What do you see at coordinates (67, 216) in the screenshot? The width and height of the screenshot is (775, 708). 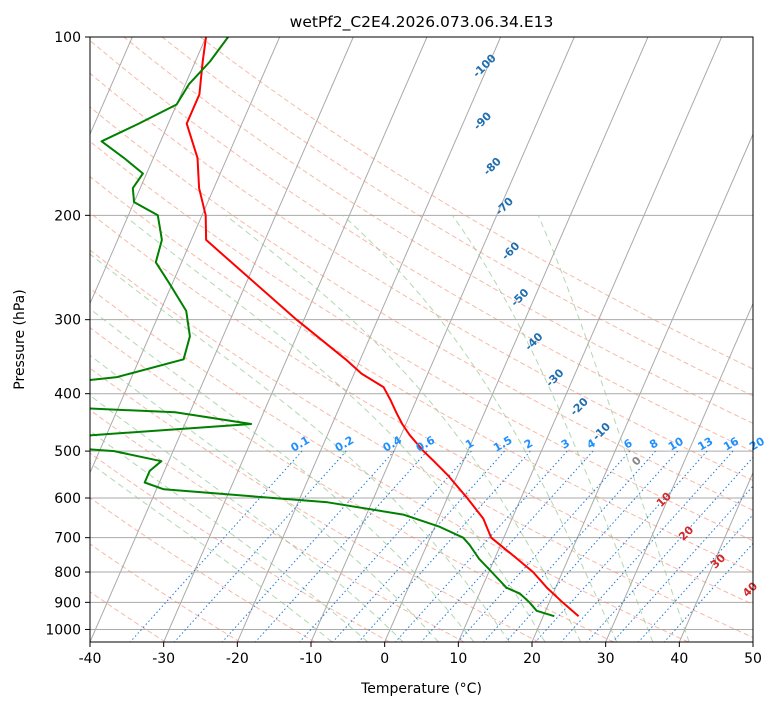 I see `y-tick-label: 200` at bounding box center [67, 216].